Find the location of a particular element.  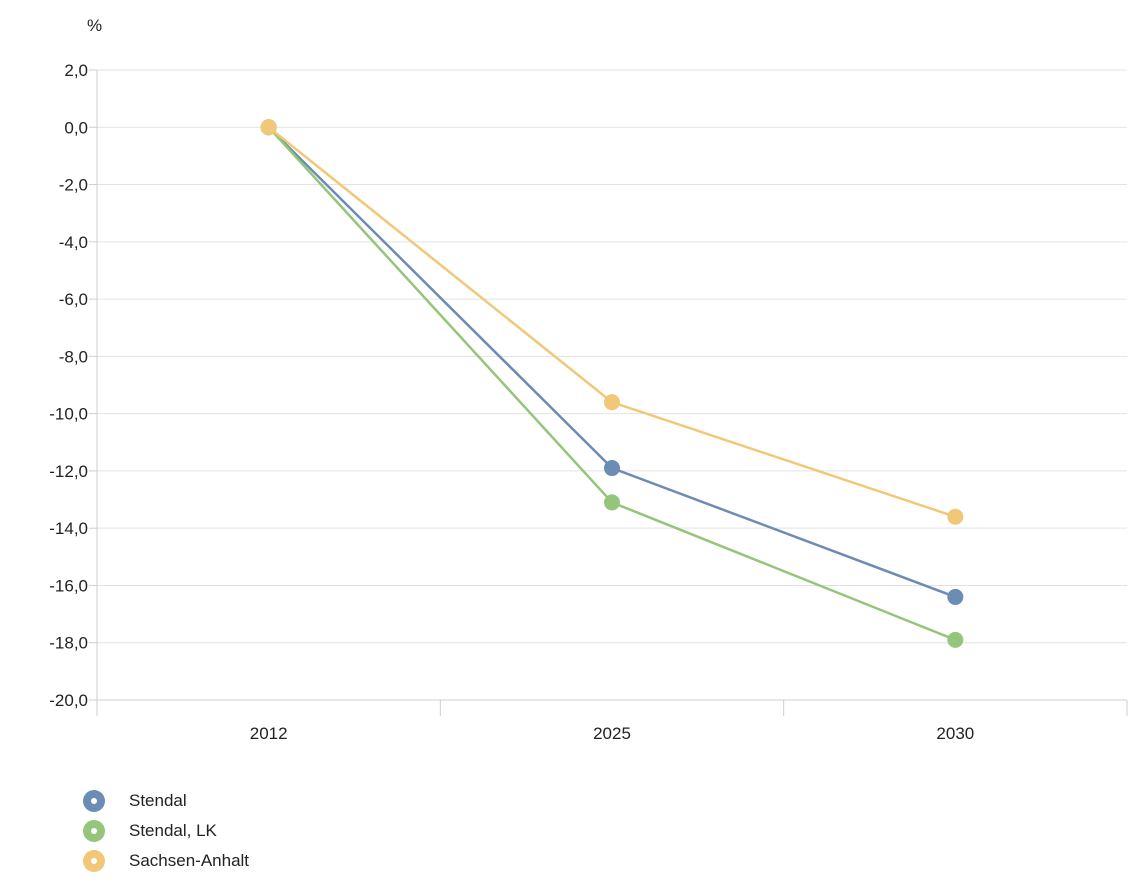

y-tick-label: 2,0 is located at coordinates (76, 70).